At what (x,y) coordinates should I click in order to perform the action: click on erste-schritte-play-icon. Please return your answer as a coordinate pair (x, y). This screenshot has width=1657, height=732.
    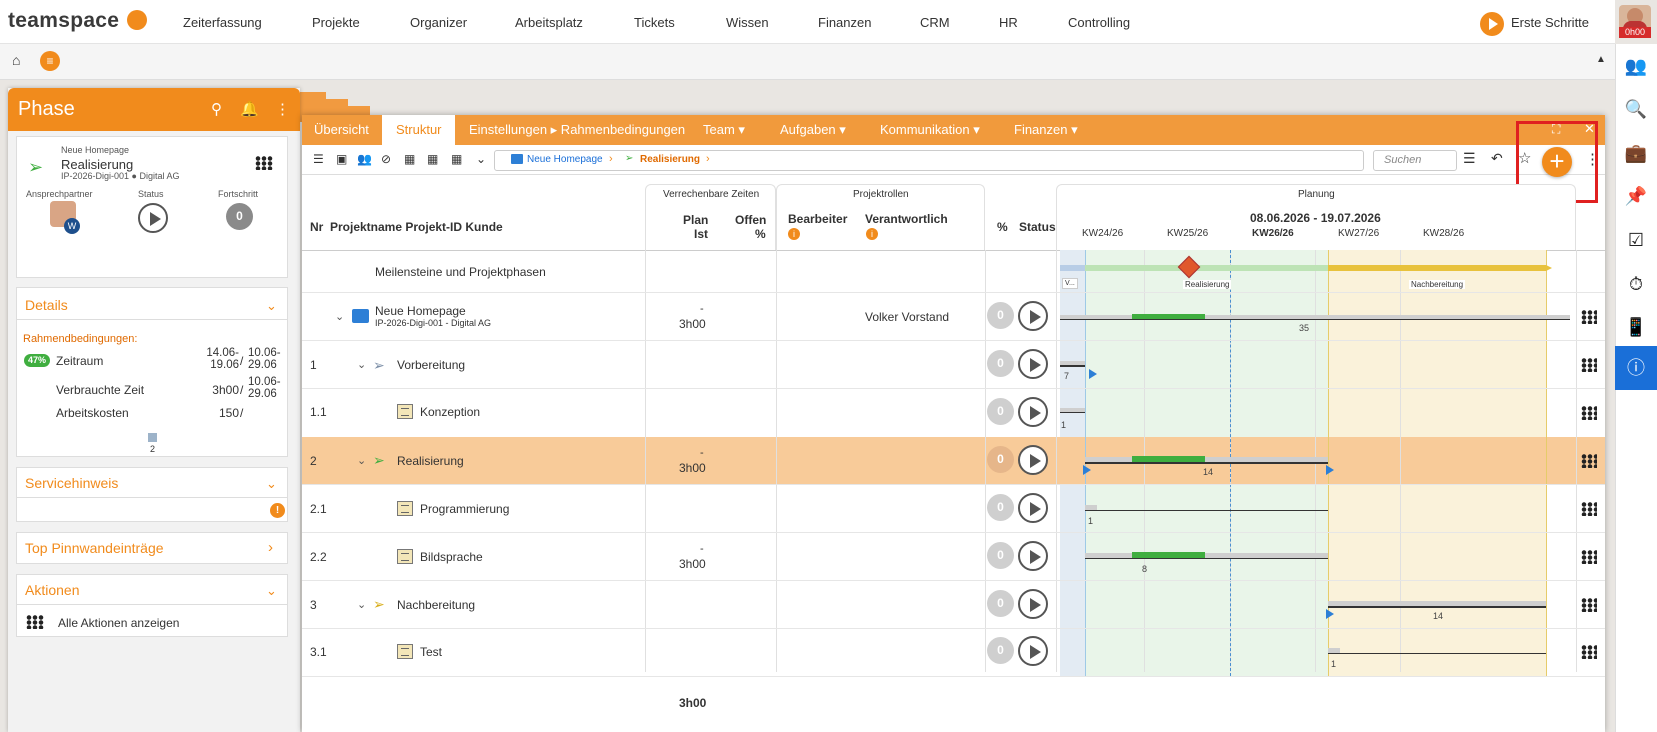
    Looking at the image, I should click on (1492, 24).